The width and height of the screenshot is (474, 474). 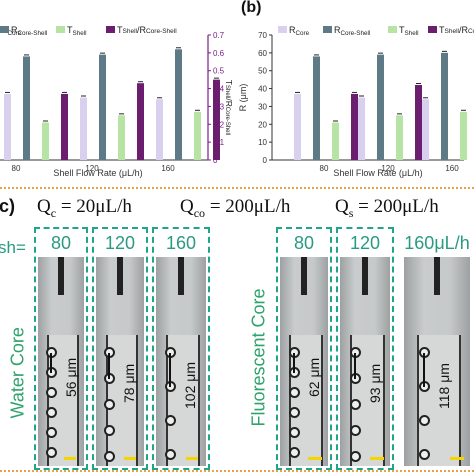 What do you see at coordinates (258, 357) in the screenshot?
I see `fluorescent-core-label: Fluorescent Core` at bounding box center [258, 357].